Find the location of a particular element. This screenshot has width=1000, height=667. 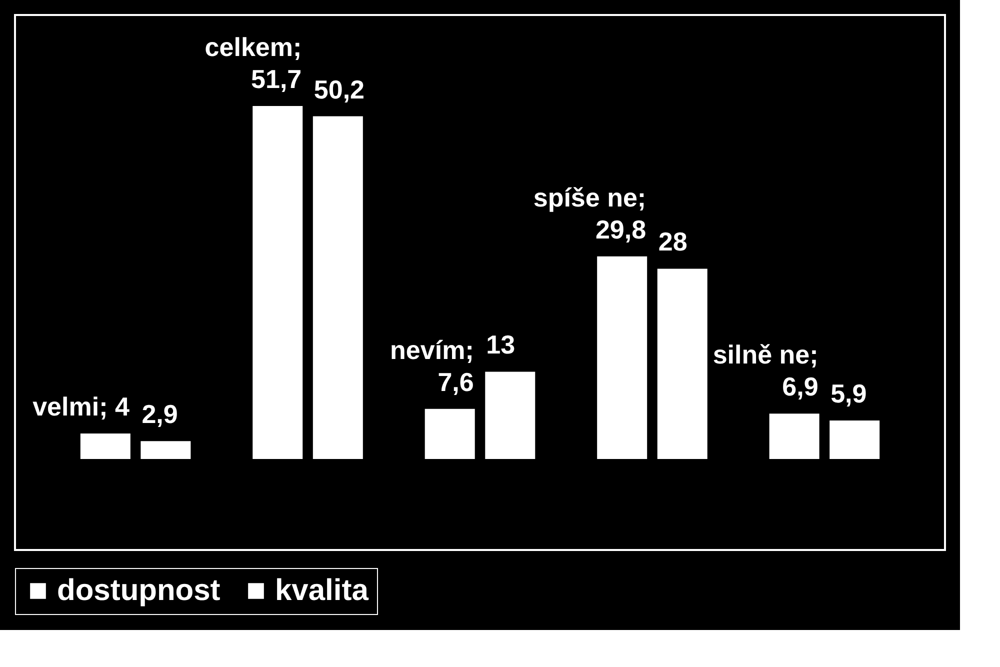

data-label: celkem; 51,7 is located at coordinates (253, 63).